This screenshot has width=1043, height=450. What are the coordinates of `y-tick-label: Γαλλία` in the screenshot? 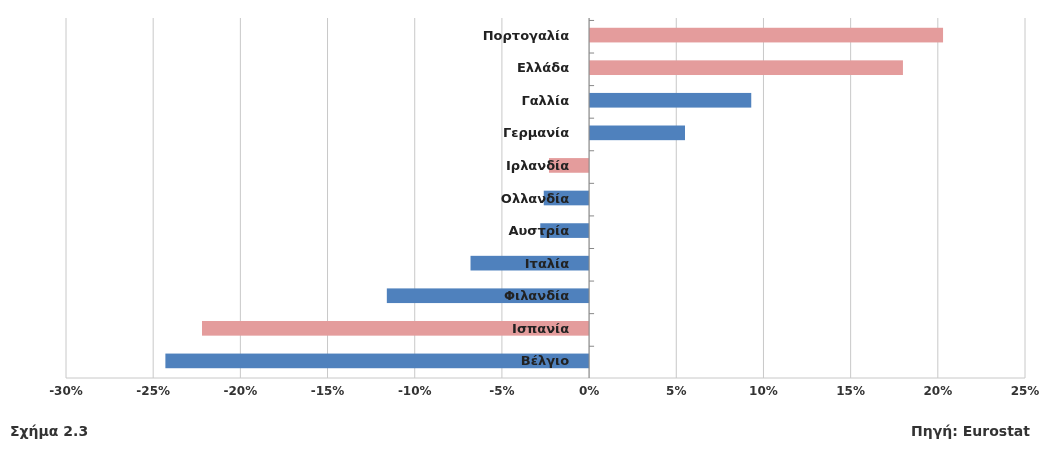 It's located at (545, 100).